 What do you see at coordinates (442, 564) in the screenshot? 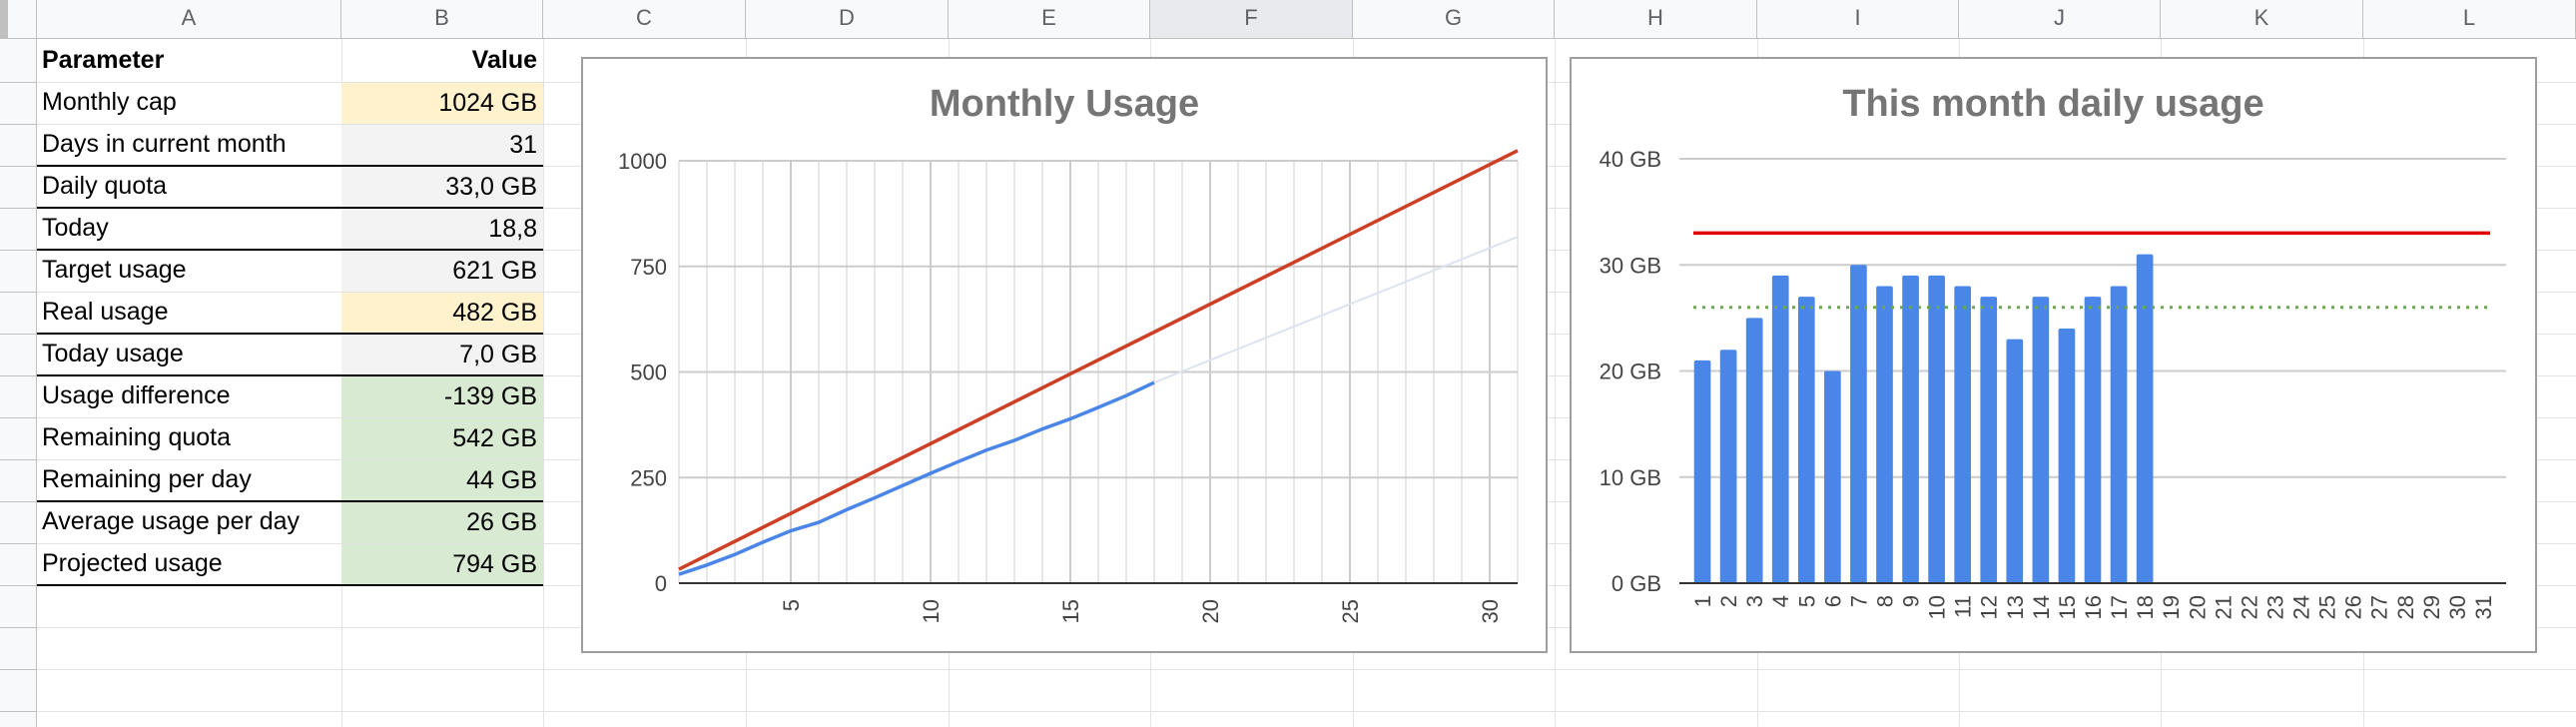
I see `value-cell: 794 GB` at bounding box center [442, 564].